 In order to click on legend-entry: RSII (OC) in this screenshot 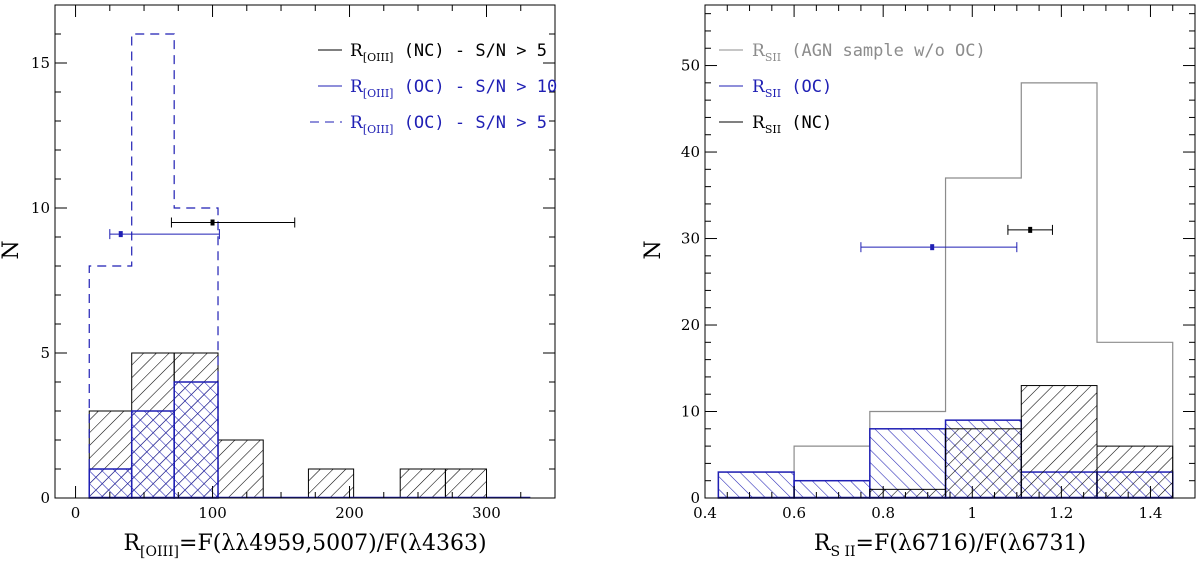, I will do `click(775, 88)`.